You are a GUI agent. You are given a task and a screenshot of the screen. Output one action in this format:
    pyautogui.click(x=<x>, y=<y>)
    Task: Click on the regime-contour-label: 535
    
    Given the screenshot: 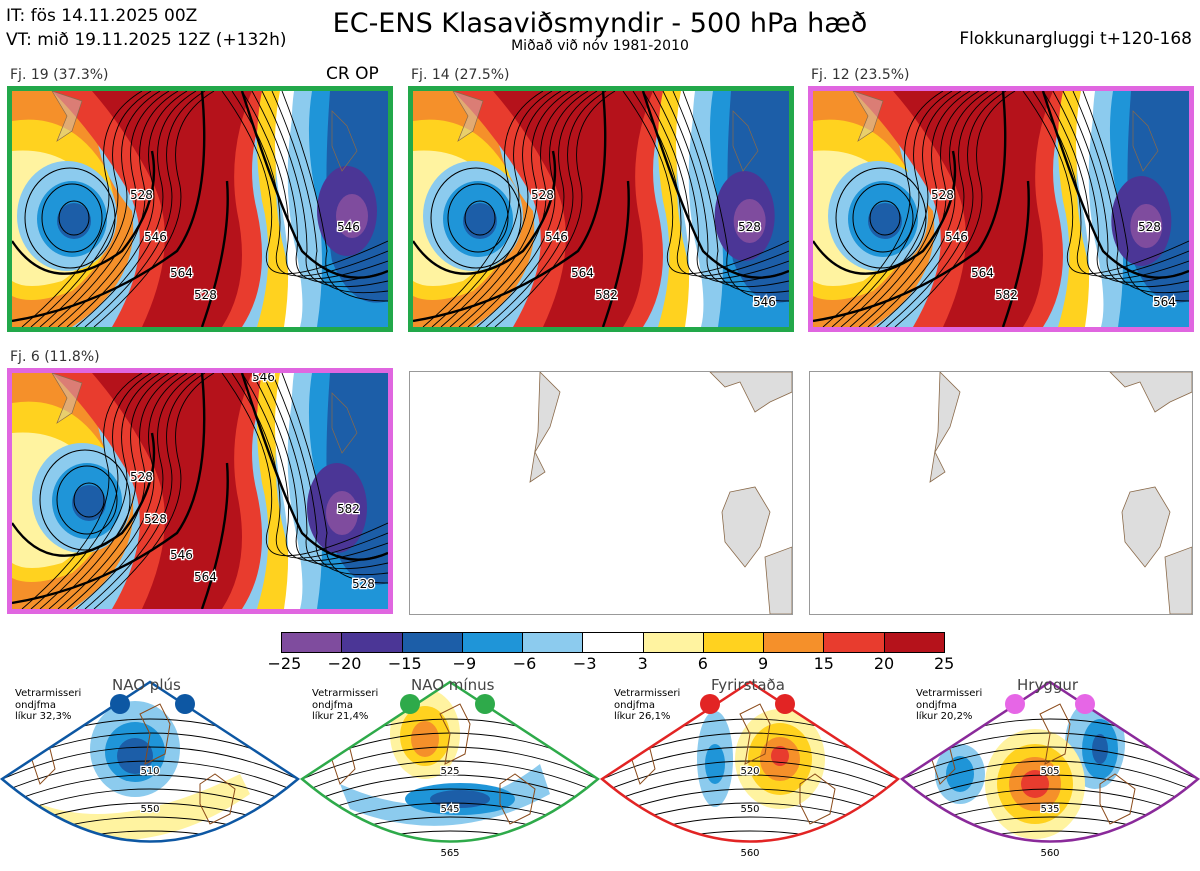 What is the action you would take?
    pyautogui.click(x=1049, y=809)
    